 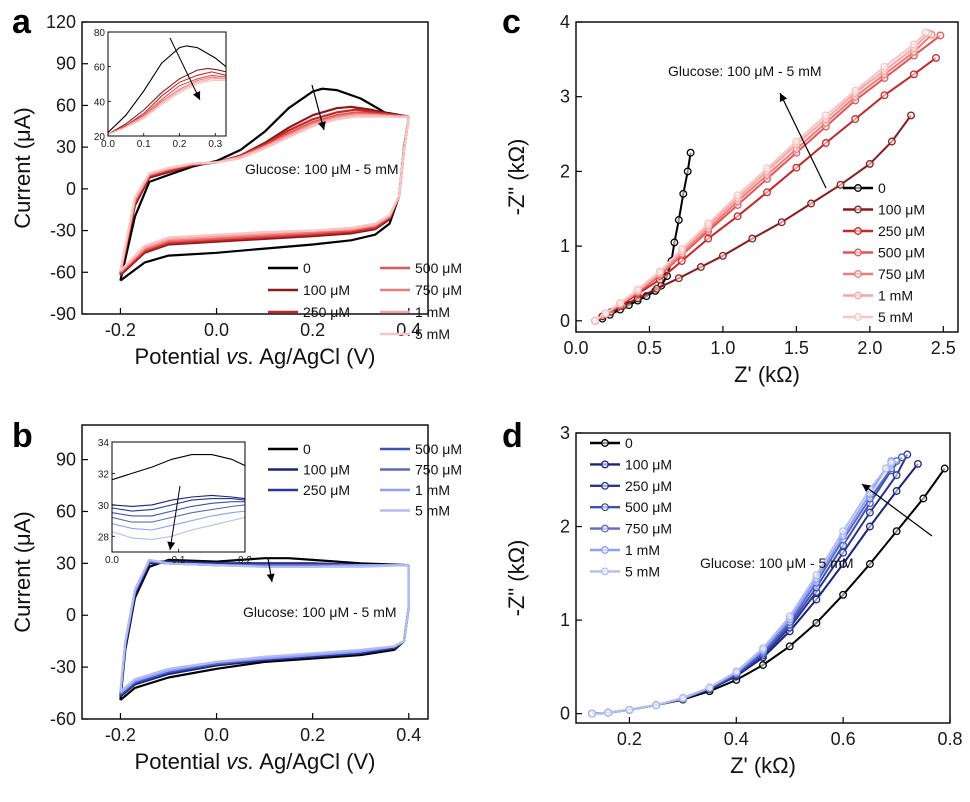 What do you see at coordinates (66, 460) in the screenshot?
I see `y-tick-label: 90` at bounding box center [66, 460].